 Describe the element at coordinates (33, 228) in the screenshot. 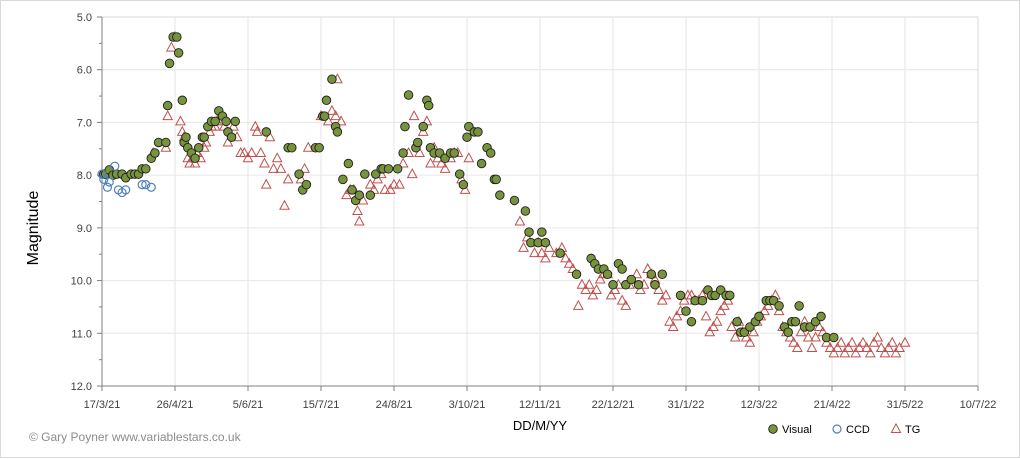

I see `y-axis-label: Magnitude` at that location.